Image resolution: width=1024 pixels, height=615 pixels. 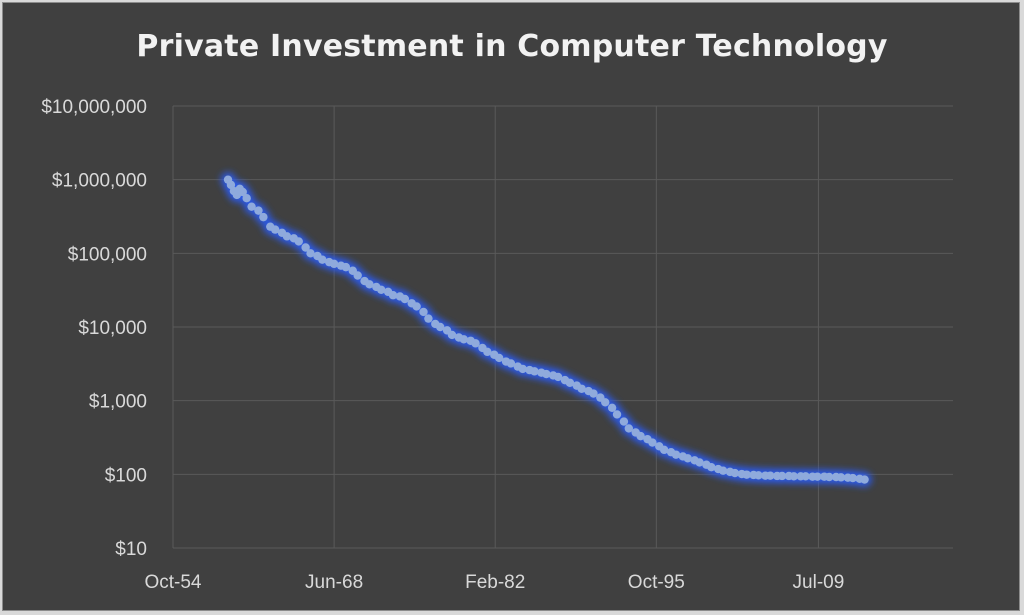 What do you see at coordinates (131, 549) in the screenshot?
I see `y-tick-label: $10` at bounding box center [131, 549].